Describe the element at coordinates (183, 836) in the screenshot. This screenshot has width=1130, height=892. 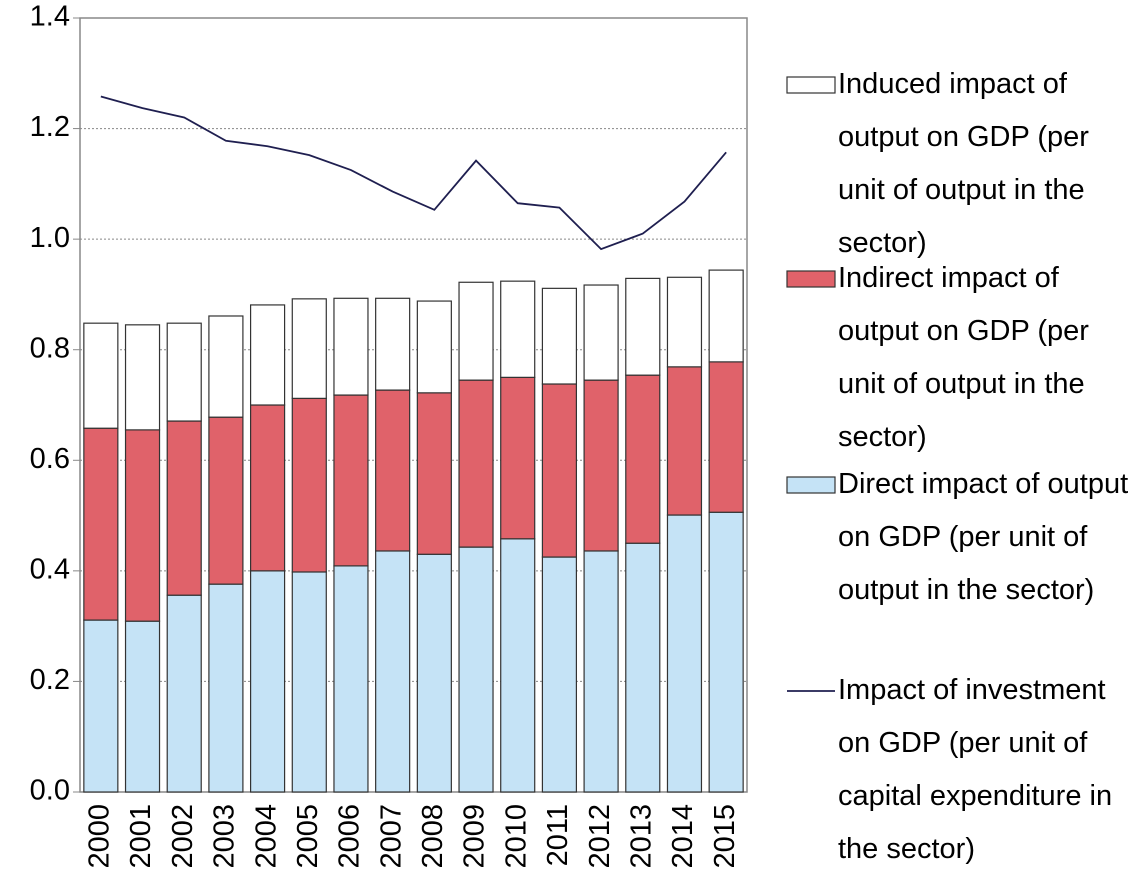
I see `x-tick-label: 2002` at that location.